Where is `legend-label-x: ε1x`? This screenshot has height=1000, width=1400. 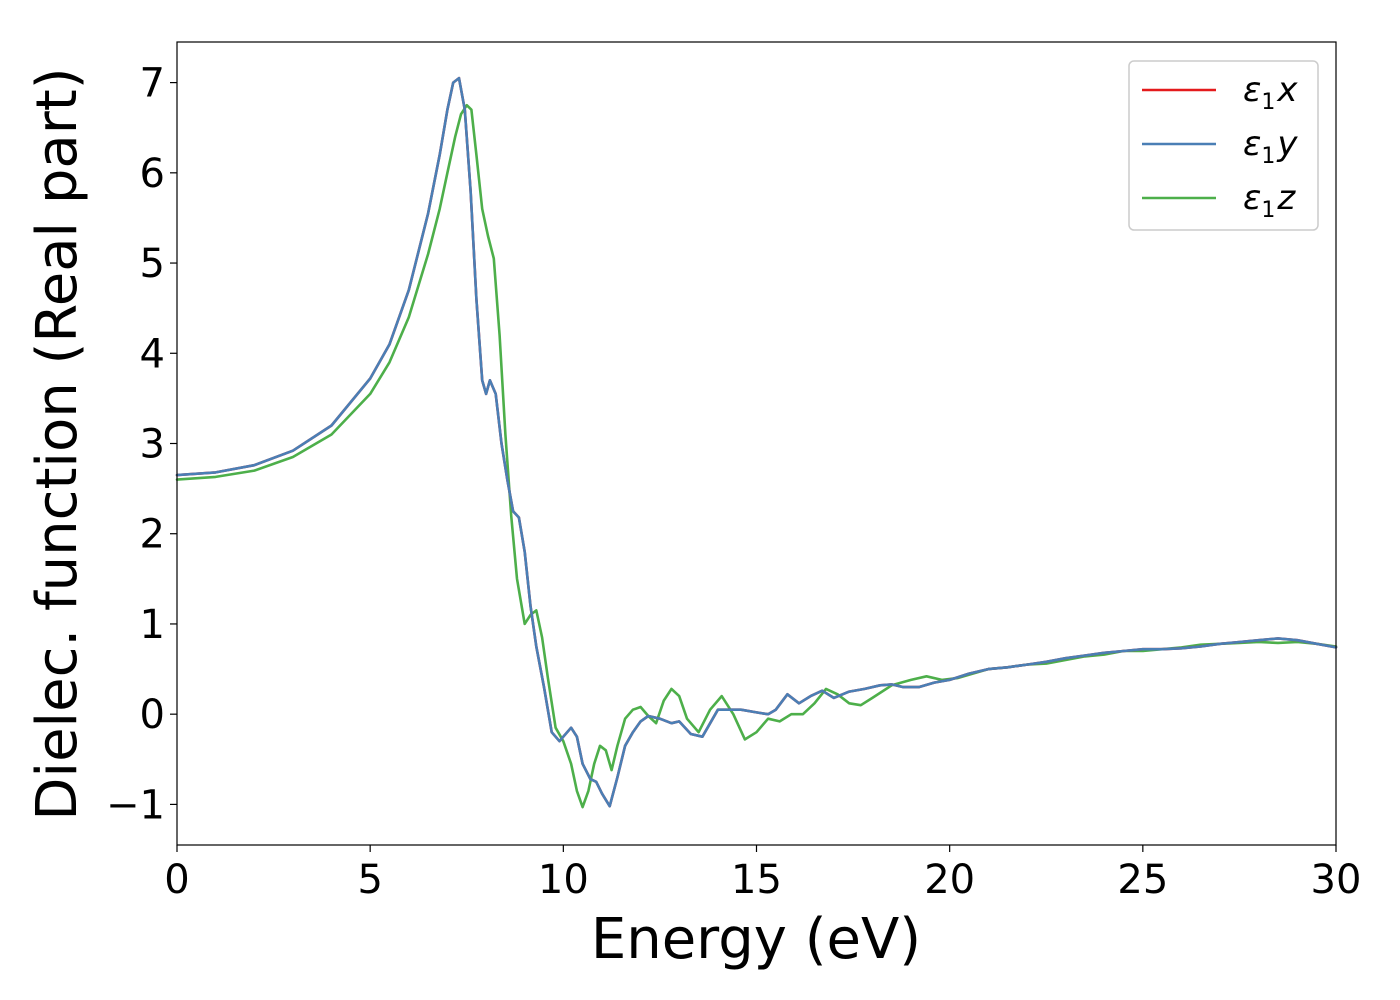
legend-label-x: ε1x is located at coordinates (1270, 92).